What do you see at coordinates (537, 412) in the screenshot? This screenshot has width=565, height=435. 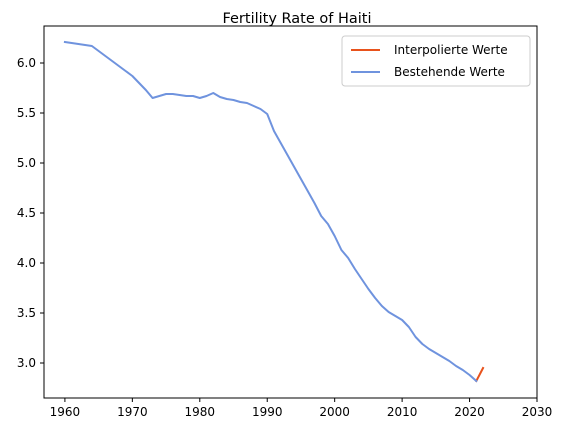 I see `x-tick-label: 2030` at bounding box center [537, 412].